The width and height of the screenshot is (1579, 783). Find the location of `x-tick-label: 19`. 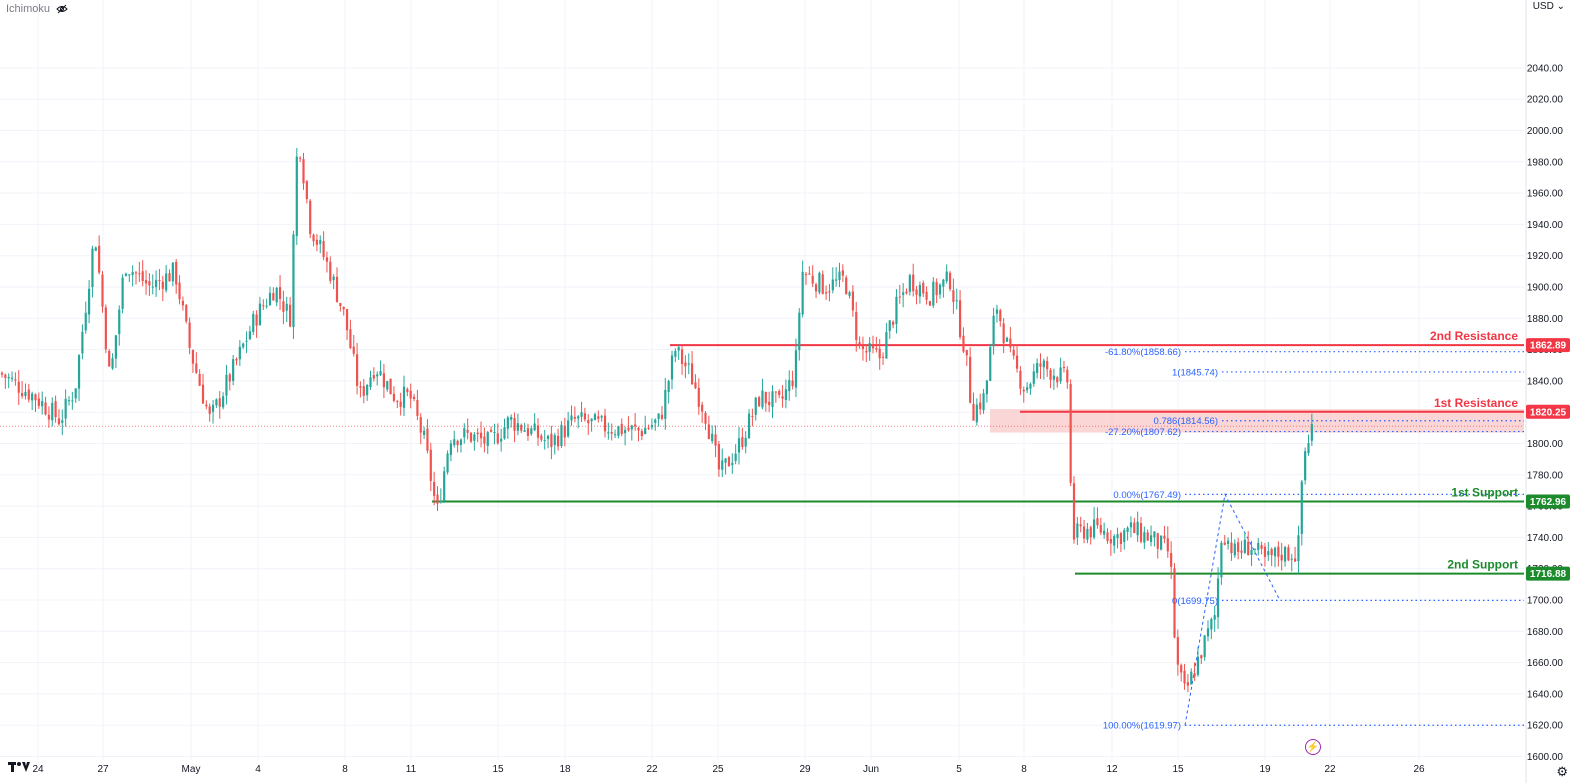

x-tick-label: 19 is located at coordinates (1265, 769).